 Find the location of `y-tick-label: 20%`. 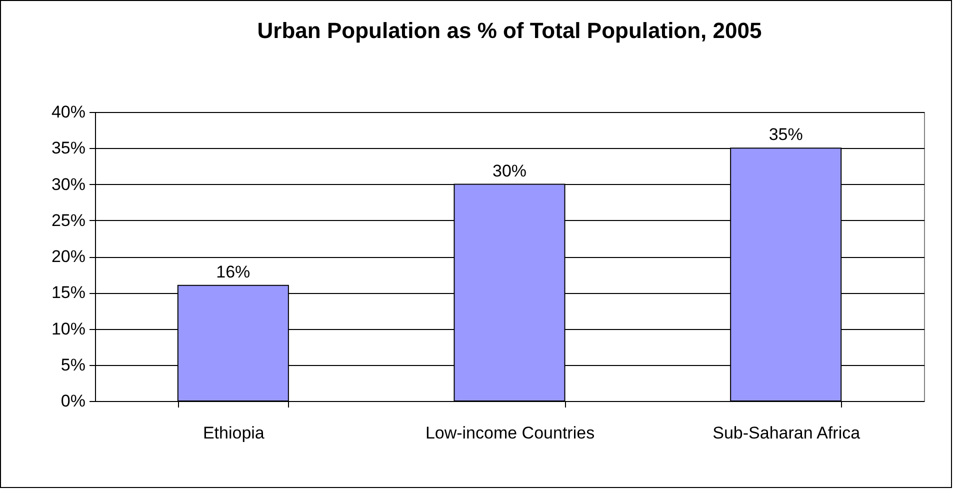

y-tick-label: 20% is located at coordinates (68, 256).